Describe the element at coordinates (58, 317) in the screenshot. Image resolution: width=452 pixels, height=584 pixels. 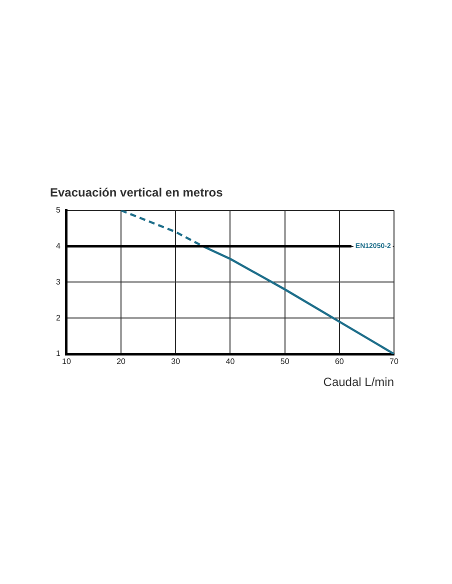
I see `y-tick-label: 2` at that location.